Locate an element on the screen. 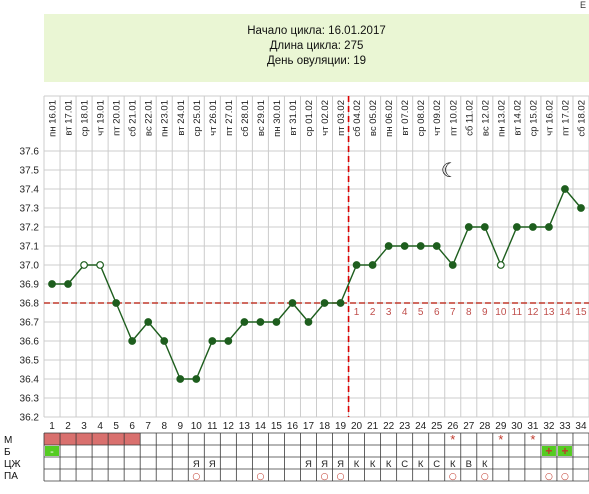  table-row-label: Б is located at coordinates (7, 452).